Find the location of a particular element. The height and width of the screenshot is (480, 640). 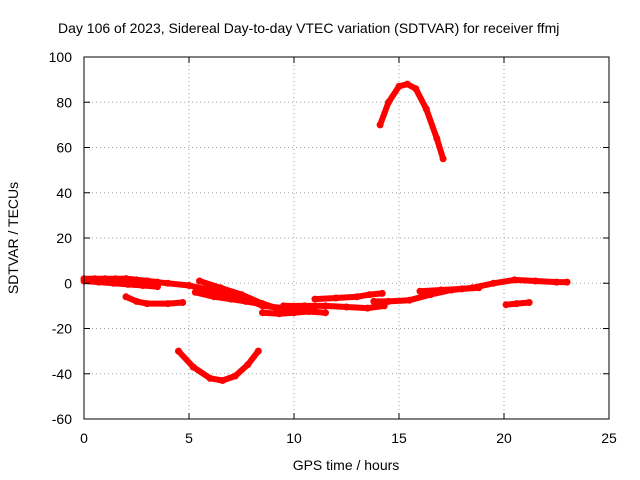

x-tick-label: 15 is located at coordinates (399, 438).